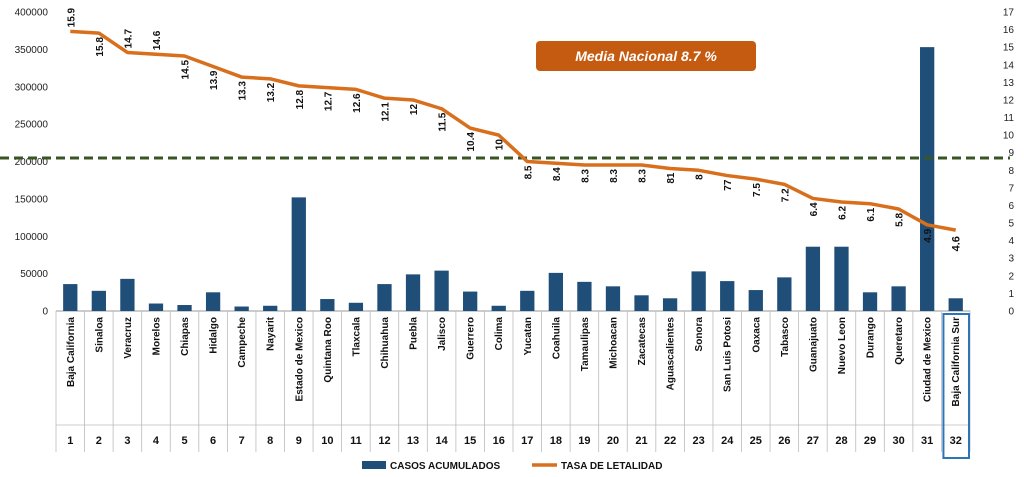 The image size is (1024, 477). Describe the element at coordinates (356, 337) in the screenshot. I see `category-label-11: Tlaxcala` at that location.